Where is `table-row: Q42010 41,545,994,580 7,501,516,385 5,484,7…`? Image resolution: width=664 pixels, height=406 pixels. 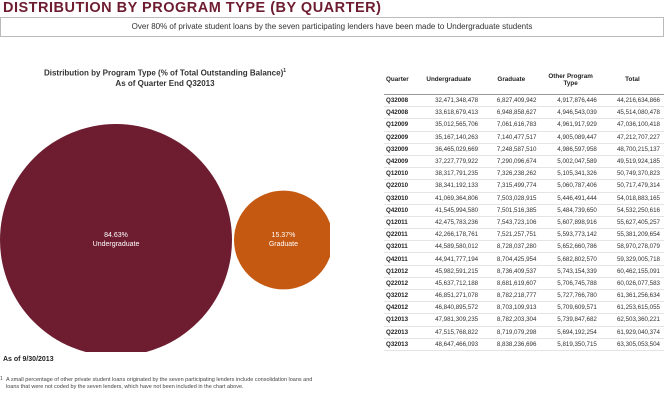
table-row: Q42010 41,545,994,580 7,501,516,385 5,484,7… is located at coordinates (524, 210).